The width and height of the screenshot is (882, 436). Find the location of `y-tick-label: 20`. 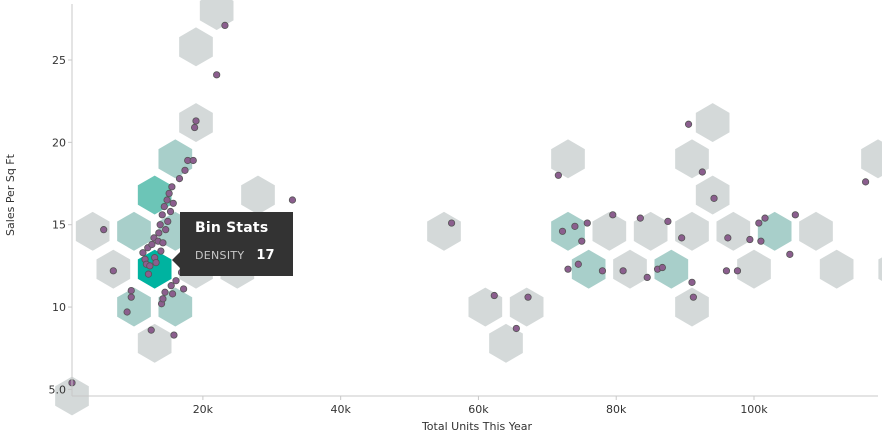

y-tick-label: 20 is located at coordinates (59, 142).